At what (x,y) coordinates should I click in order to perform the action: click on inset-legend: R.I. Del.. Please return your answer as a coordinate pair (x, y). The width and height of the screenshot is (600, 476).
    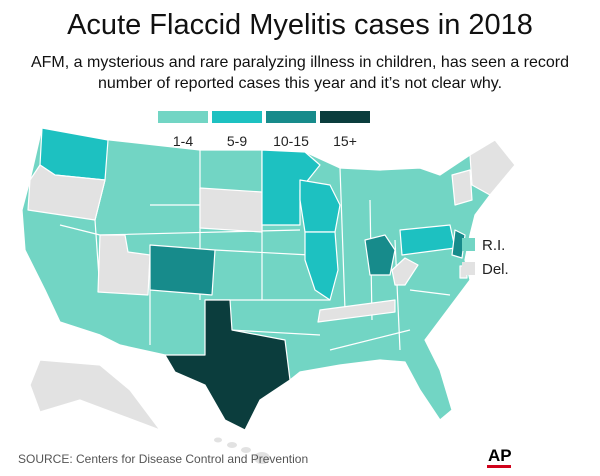
    Looking at the image, I should click on (485, 257).